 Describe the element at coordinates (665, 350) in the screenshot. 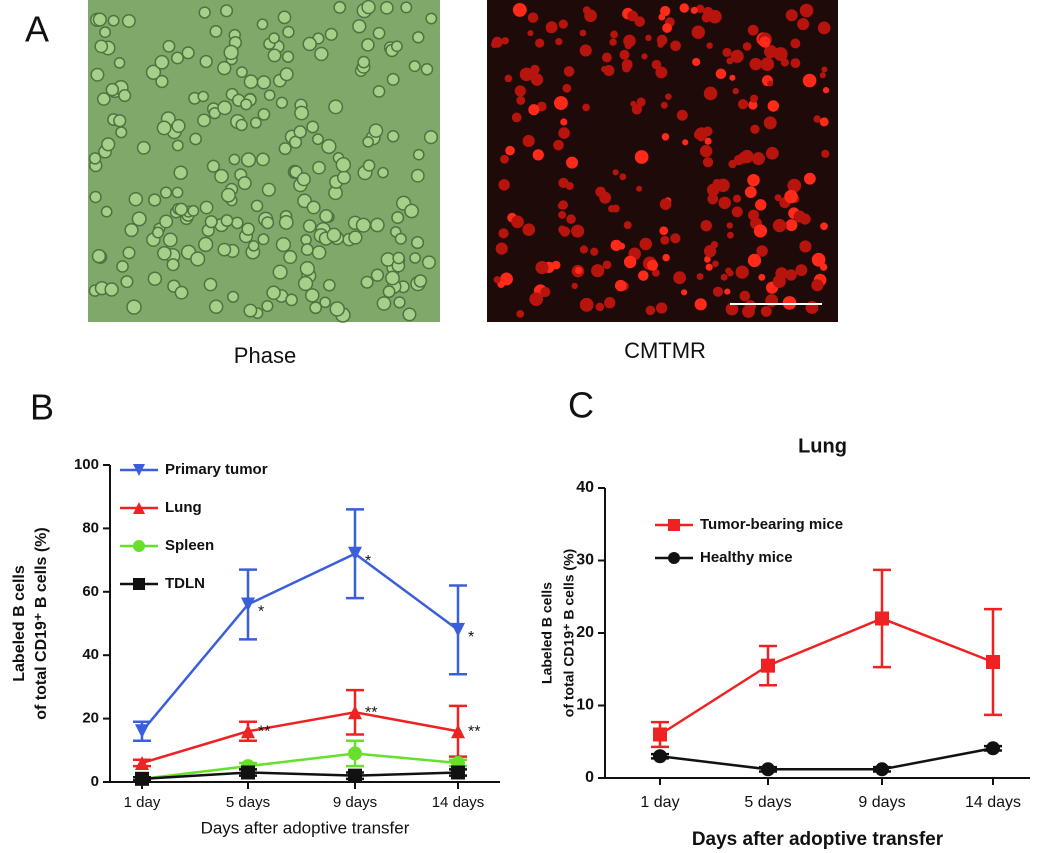

I see `image-caption: CMTMR` at that location.